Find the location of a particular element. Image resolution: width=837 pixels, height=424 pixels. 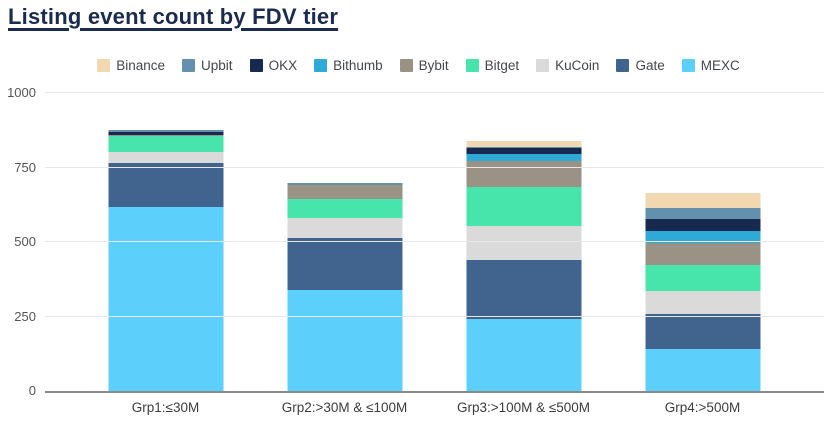

legend-item-gate: Gate is located at coordinates (640, 65).